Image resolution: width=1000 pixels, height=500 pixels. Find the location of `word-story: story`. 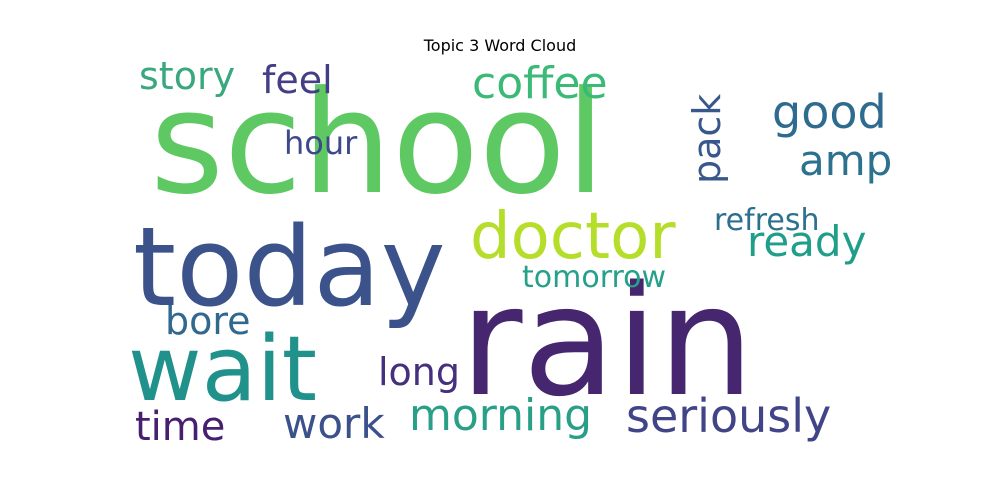

word-story: story is located at coordinates (187, 76).